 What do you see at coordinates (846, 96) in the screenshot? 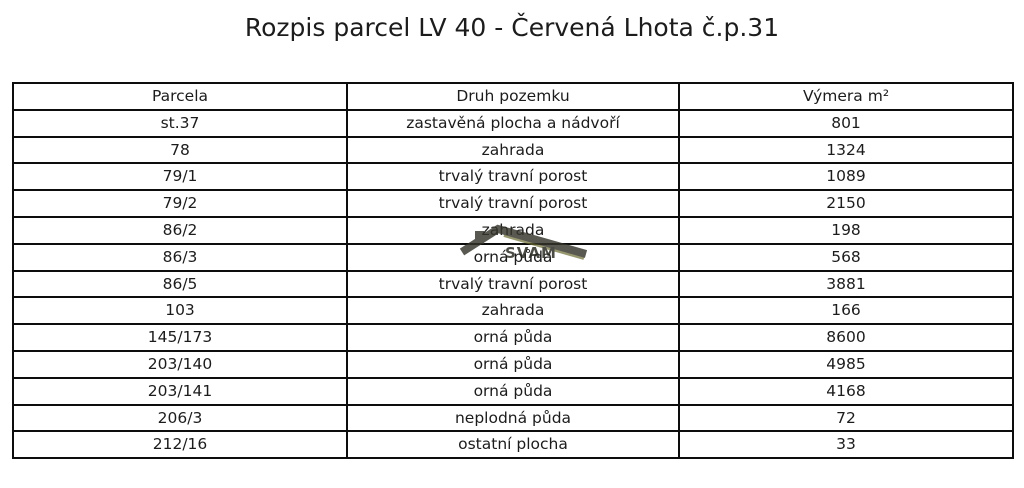
I see `column-header-vymera: Výmera m²` at bounding box center [846, 96].